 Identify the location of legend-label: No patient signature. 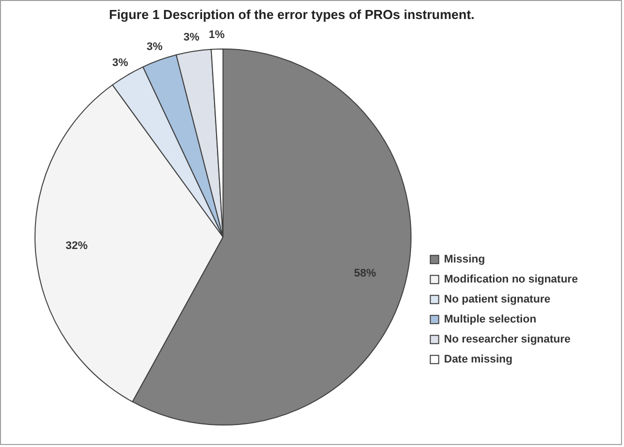
(497, 300).